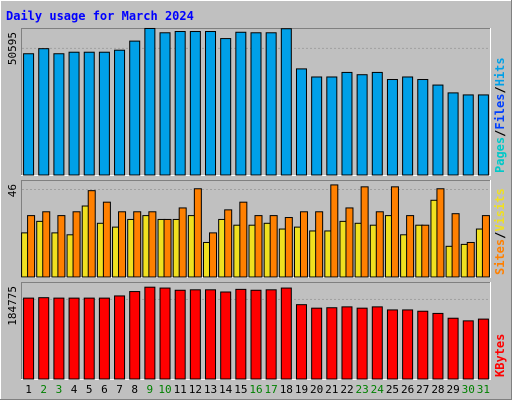 Image resolution: width=512 pixels, height=404 pixels. I want to click on legend-files: Files, so click(500, 112).